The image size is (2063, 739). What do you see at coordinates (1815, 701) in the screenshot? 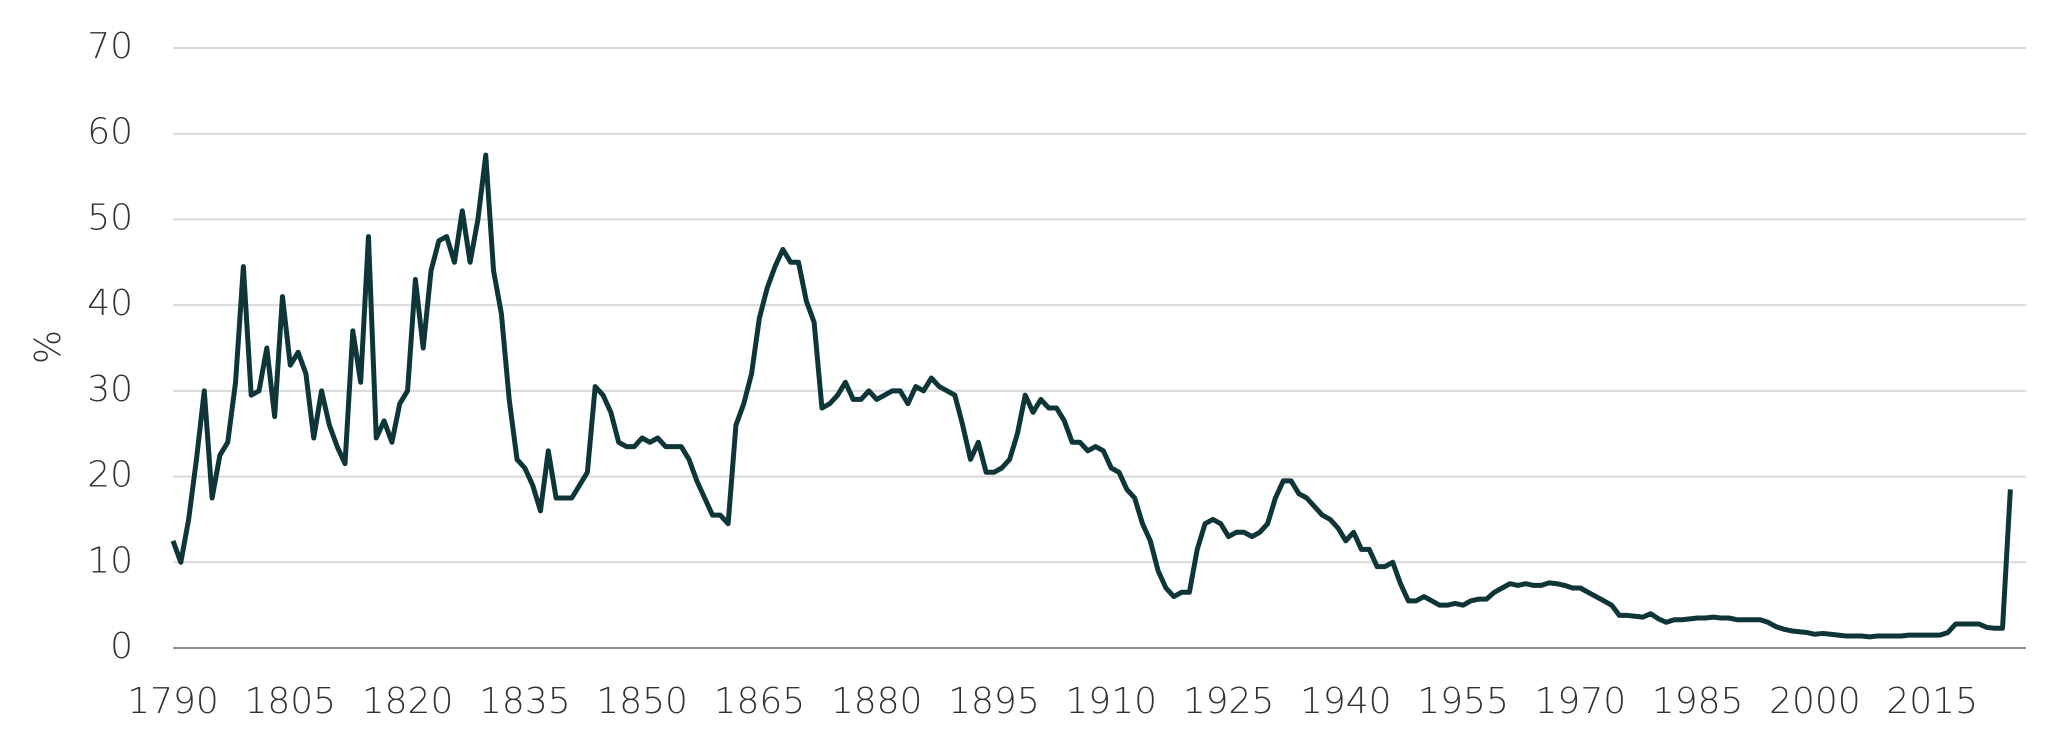
I see `x-tick-label: 2000` at bounding box center [1815, 701].